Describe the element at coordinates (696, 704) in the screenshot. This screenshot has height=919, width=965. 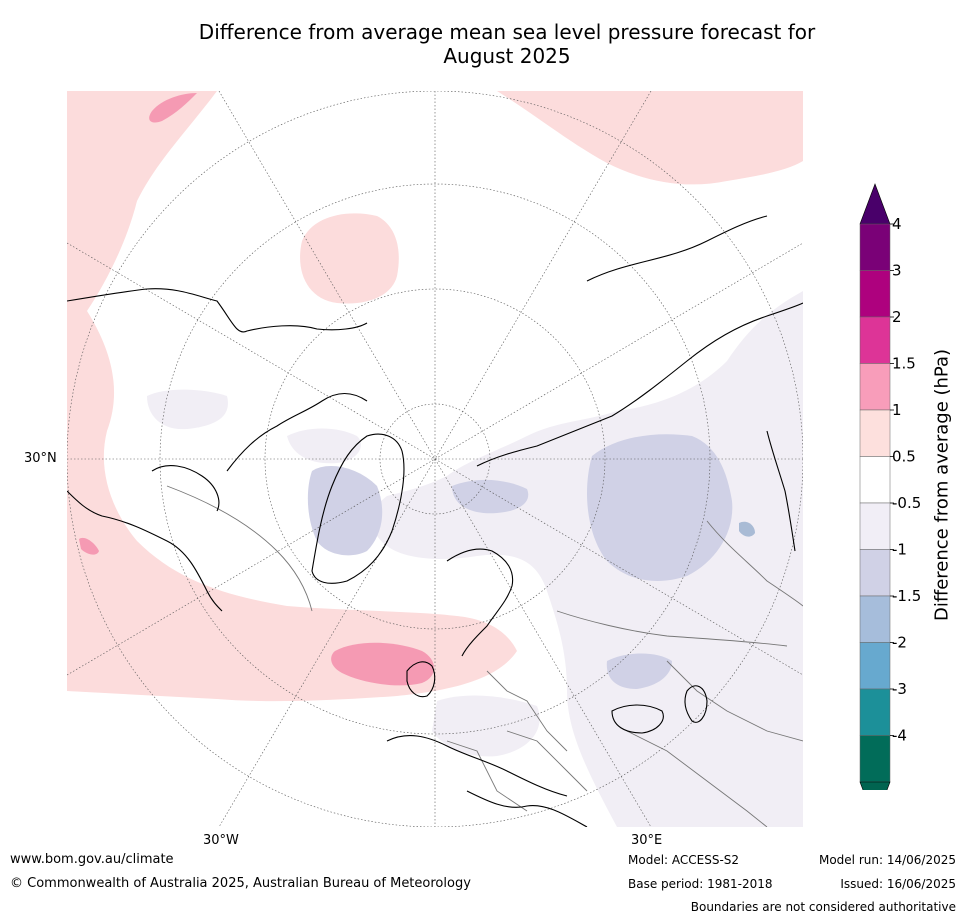
I see `coast-caspian` at that location.